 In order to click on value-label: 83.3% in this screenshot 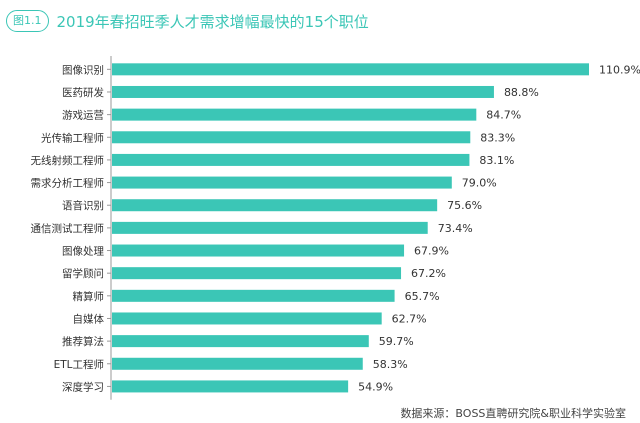, I will do `click(497, 137)`.